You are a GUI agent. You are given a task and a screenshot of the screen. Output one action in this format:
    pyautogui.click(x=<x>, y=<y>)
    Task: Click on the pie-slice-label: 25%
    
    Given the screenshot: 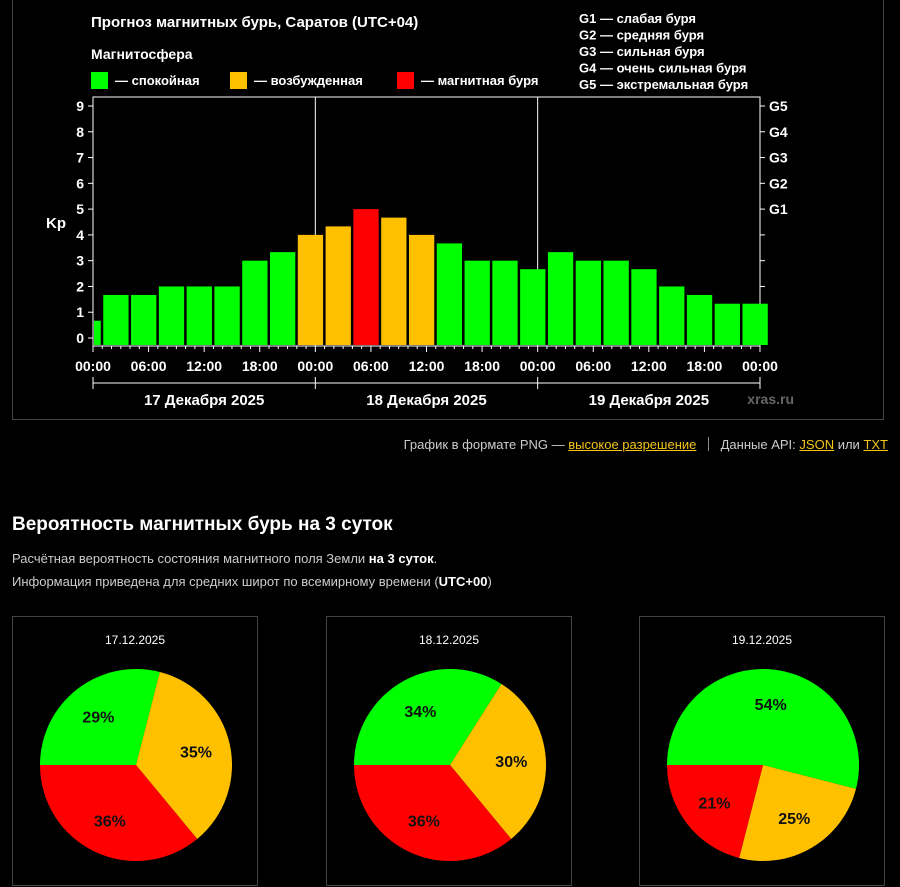 What is the action you would take?
    pyautogui.click(x=794, y=819)
    